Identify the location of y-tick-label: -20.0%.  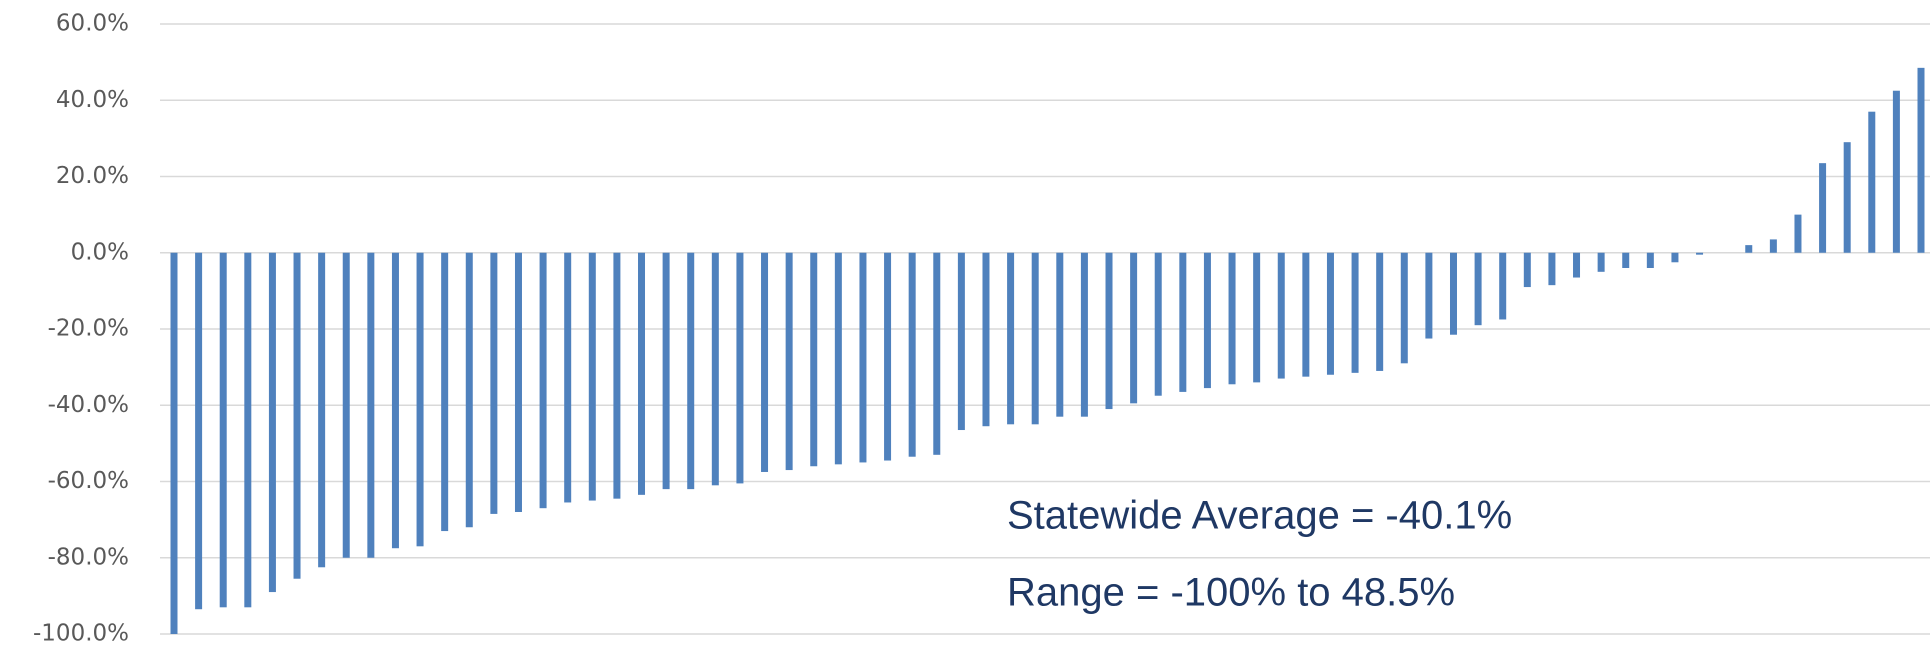
(88, 329).